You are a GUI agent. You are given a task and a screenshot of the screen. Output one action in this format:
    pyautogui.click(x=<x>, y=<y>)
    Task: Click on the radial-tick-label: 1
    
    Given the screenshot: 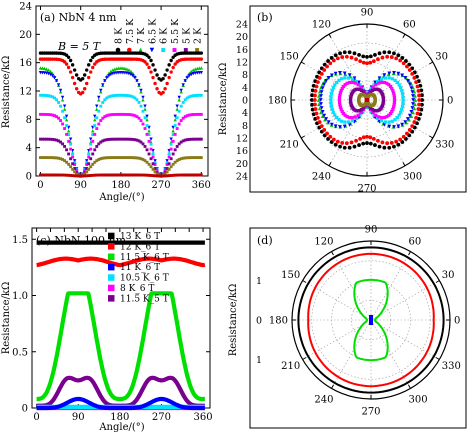 What is the action you would take?
    pyautogui.click(x=259, y=281)
    